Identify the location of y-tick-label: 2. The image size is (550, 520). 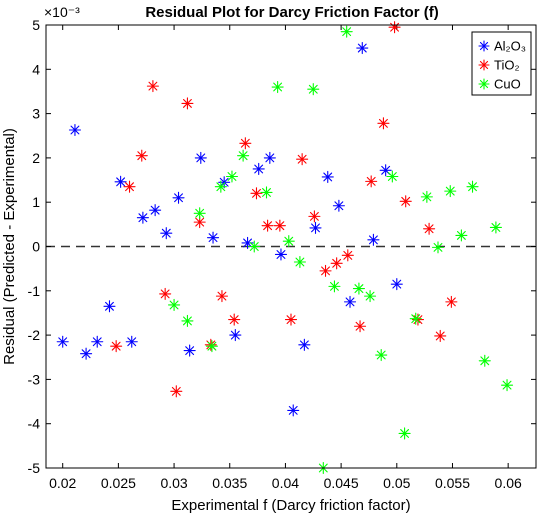
(36, 158).